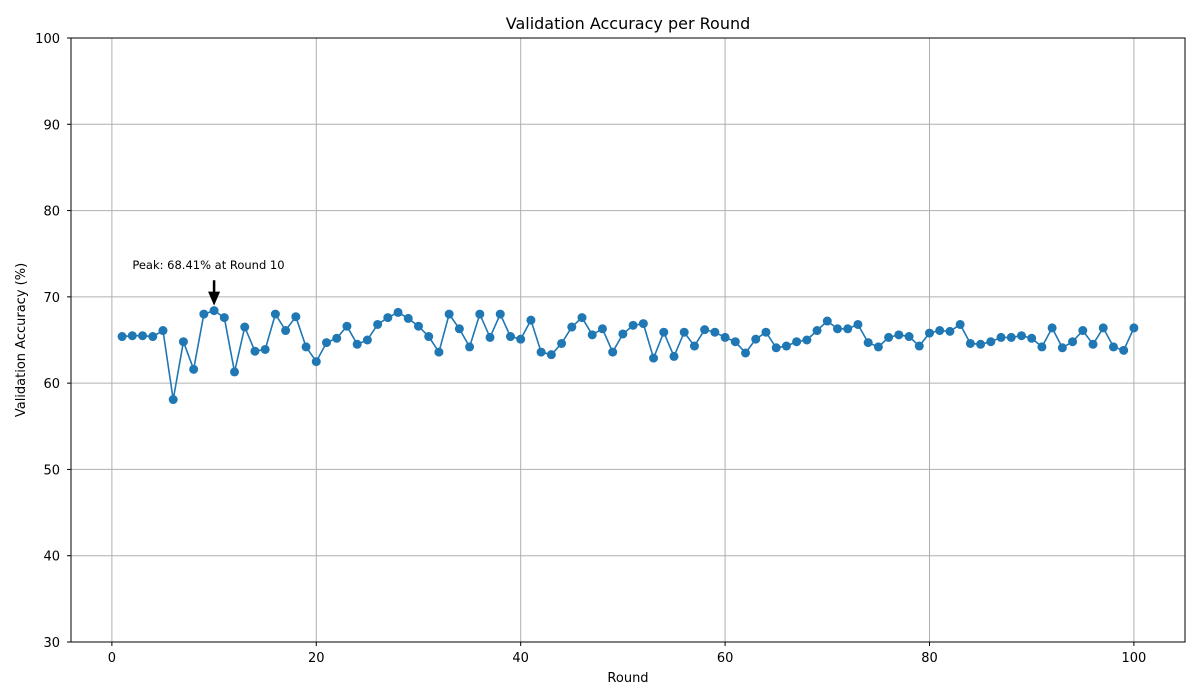 The image size is (1200, 700). Describe the element at coordinates (520, 658) in the screenshot. I see `x-tick-label: 40` at that location.